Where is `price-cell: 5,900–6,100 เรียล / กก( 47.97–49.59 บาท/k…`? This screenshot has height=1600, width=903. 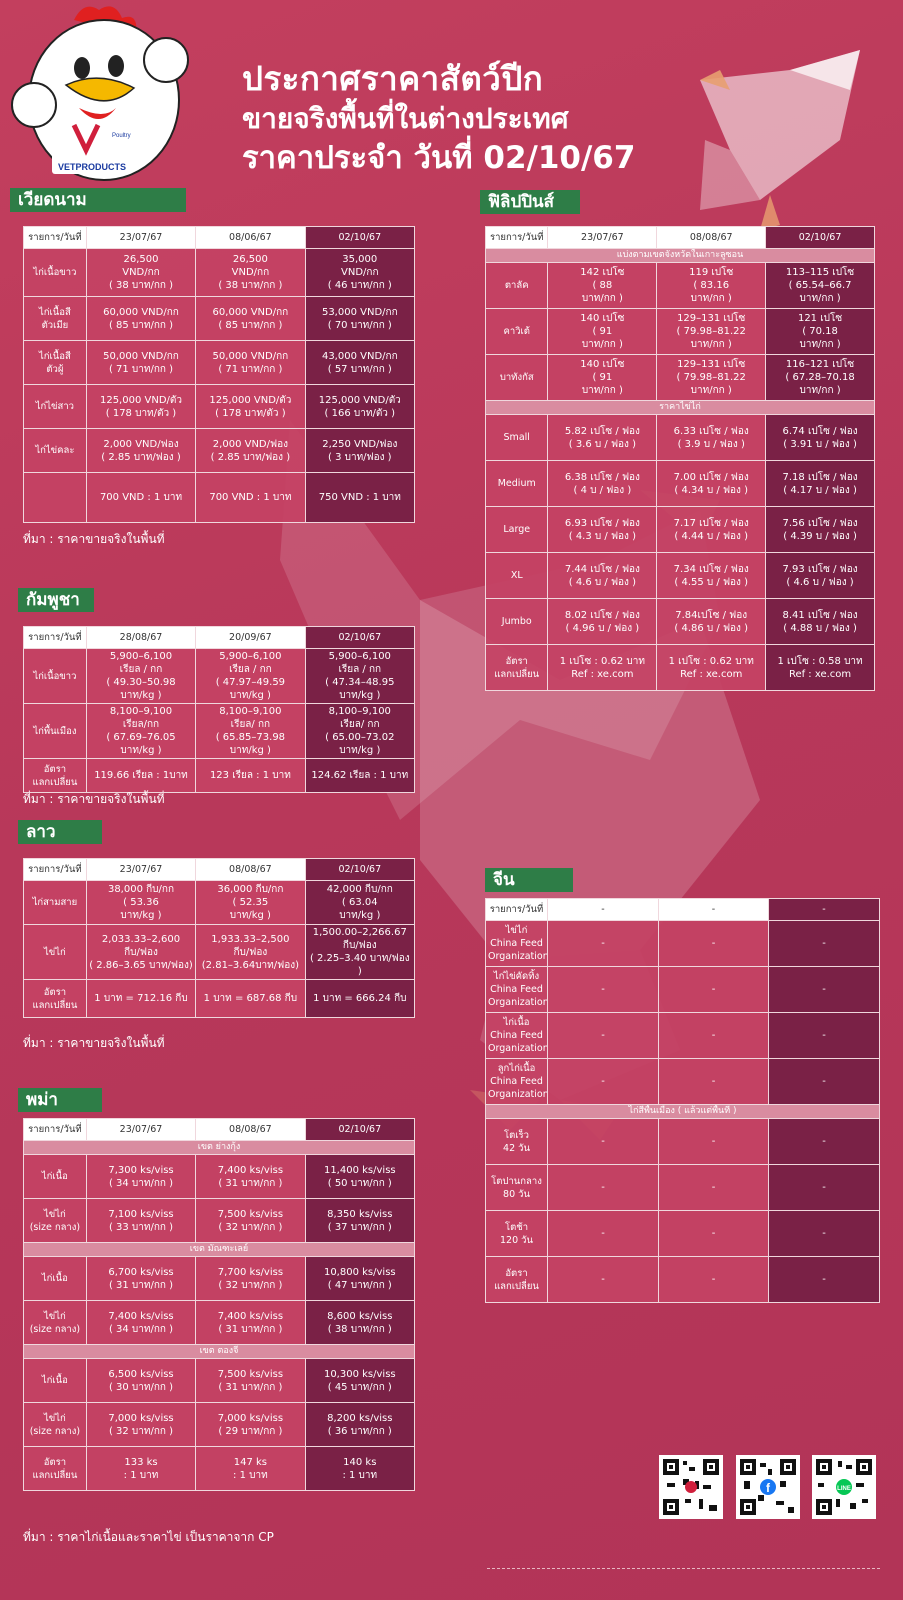 price-cell: 5,900–6,100 เรียล / กก( 47.97–49.59 บาท/k… is located at coordinates (250, 676).